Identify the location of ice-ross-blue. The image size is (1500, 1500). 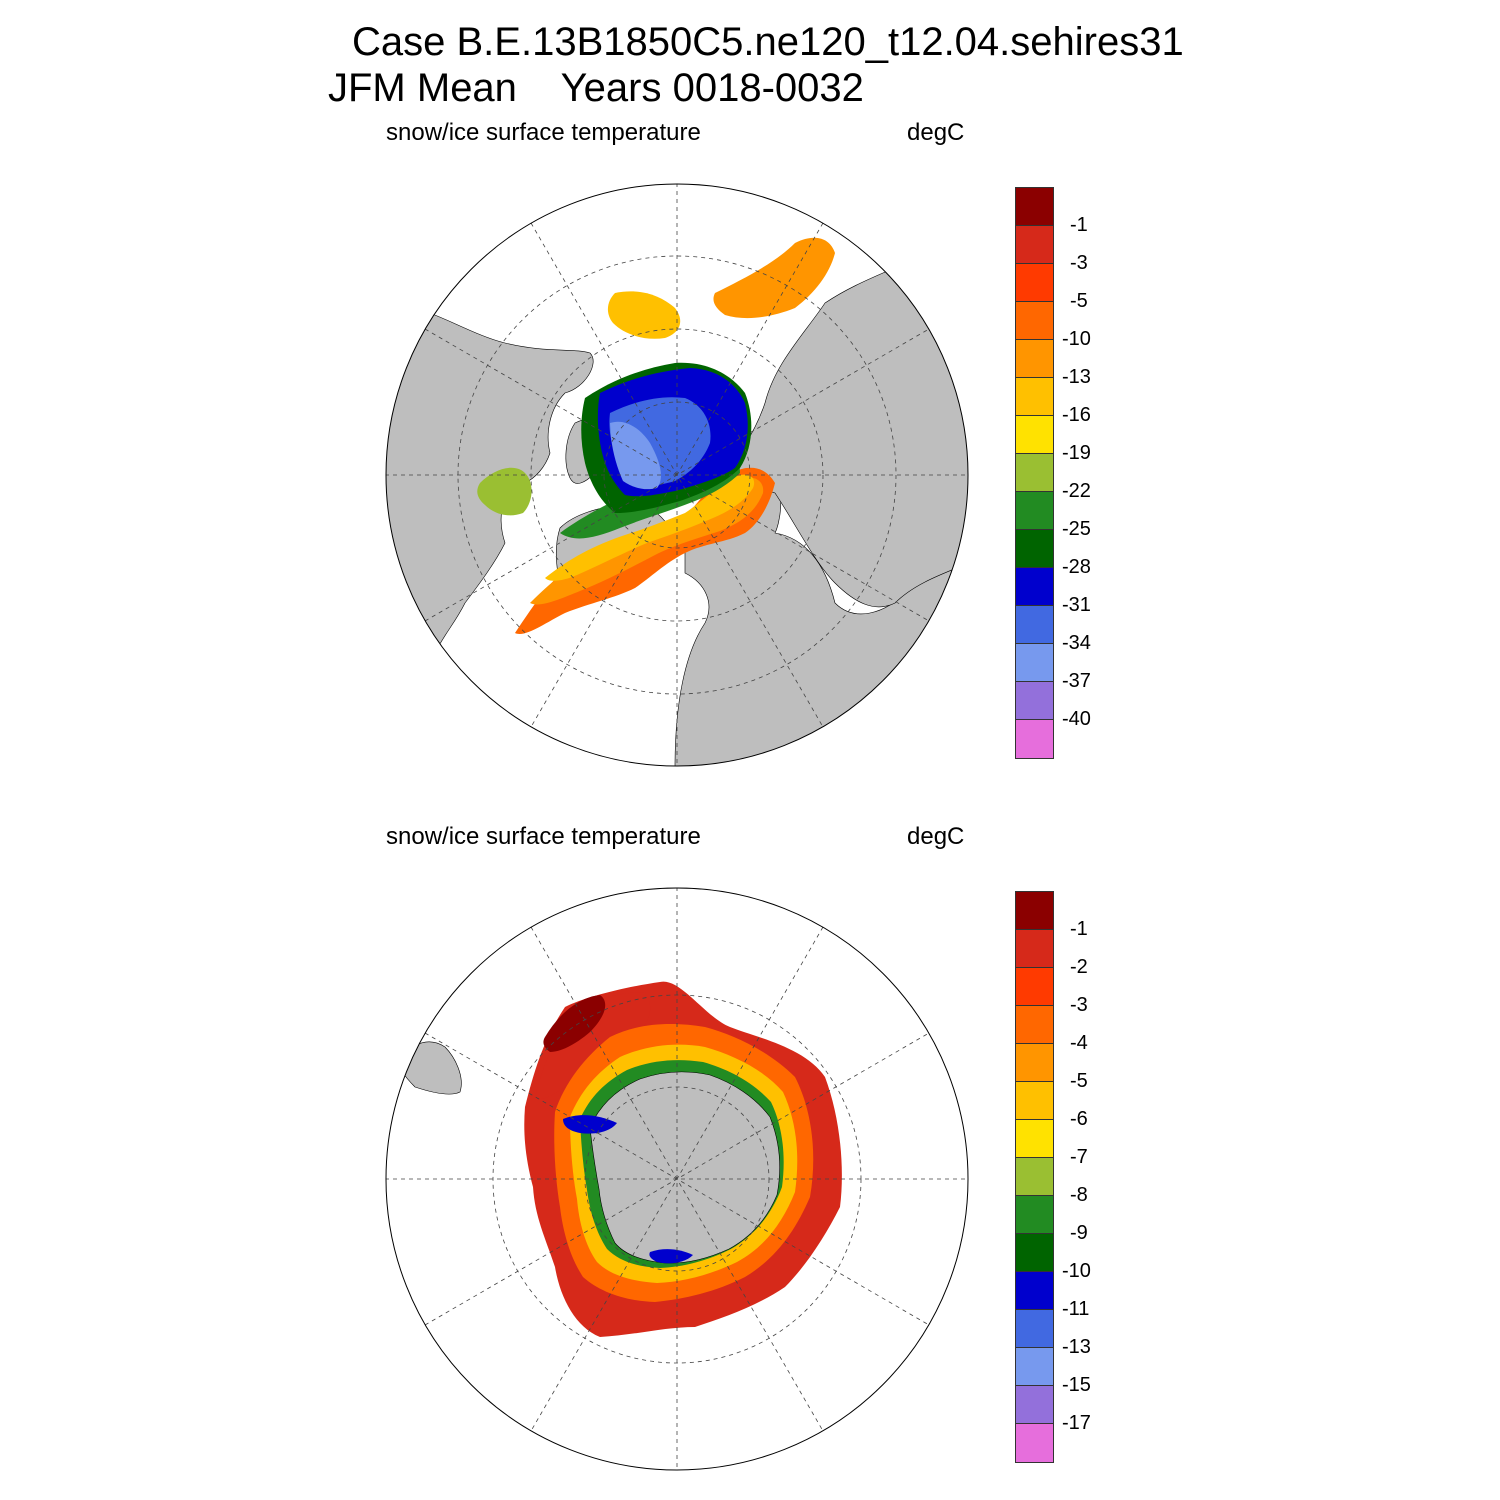
(671, 1256).